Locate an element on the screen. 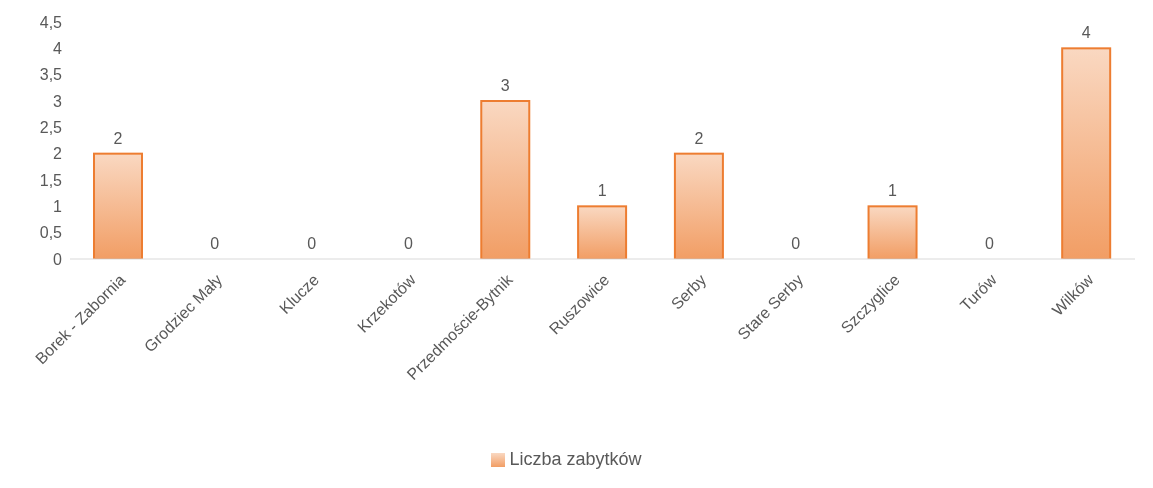  legend-label: Liczba zabytków is located at coordinates (575, 459).